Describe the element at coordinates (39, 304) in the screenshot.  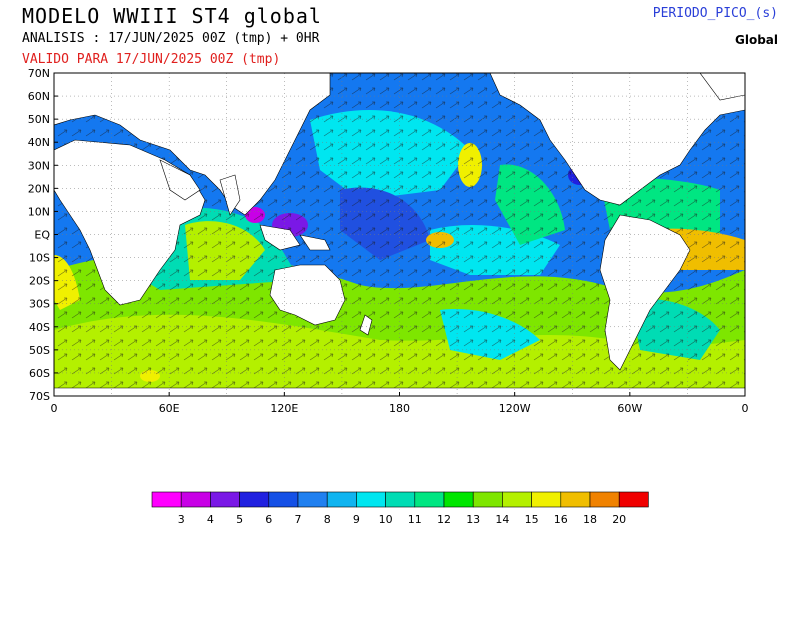
I see `latitude-label: 30S` at that location.